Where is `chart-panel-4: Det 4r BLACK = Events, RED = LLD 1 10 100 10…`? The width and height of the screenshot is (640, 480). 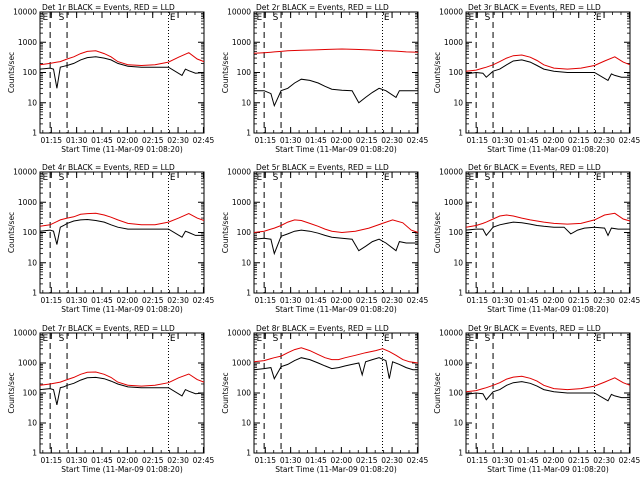
chart-panel-4: Det 4r BLACK = Events, RED = LLD 1 10 100 10… is located at coordinates (110, 238).